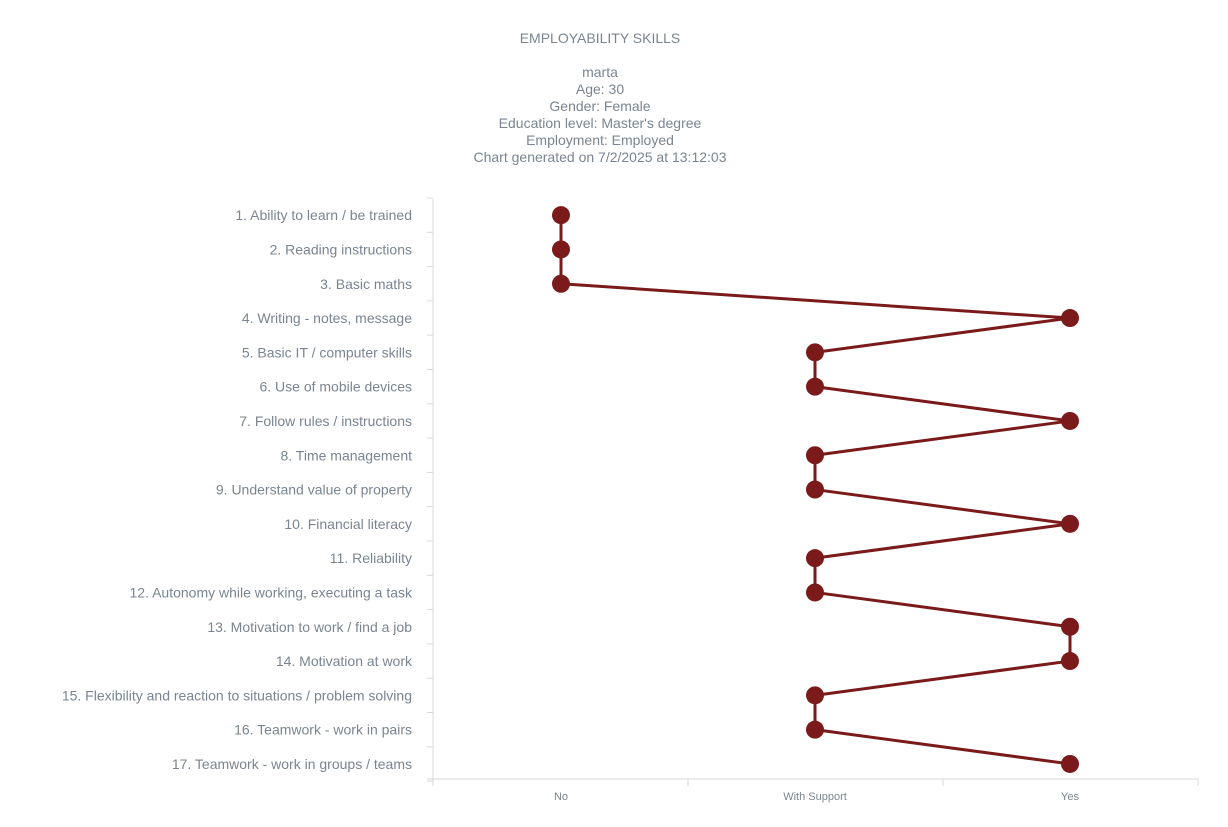 This screenshot has height=827, width=1228. Describe the element at coordinates (341, 249) in the screenshot. I see `category-label: 2. Reading instructions` at that location.